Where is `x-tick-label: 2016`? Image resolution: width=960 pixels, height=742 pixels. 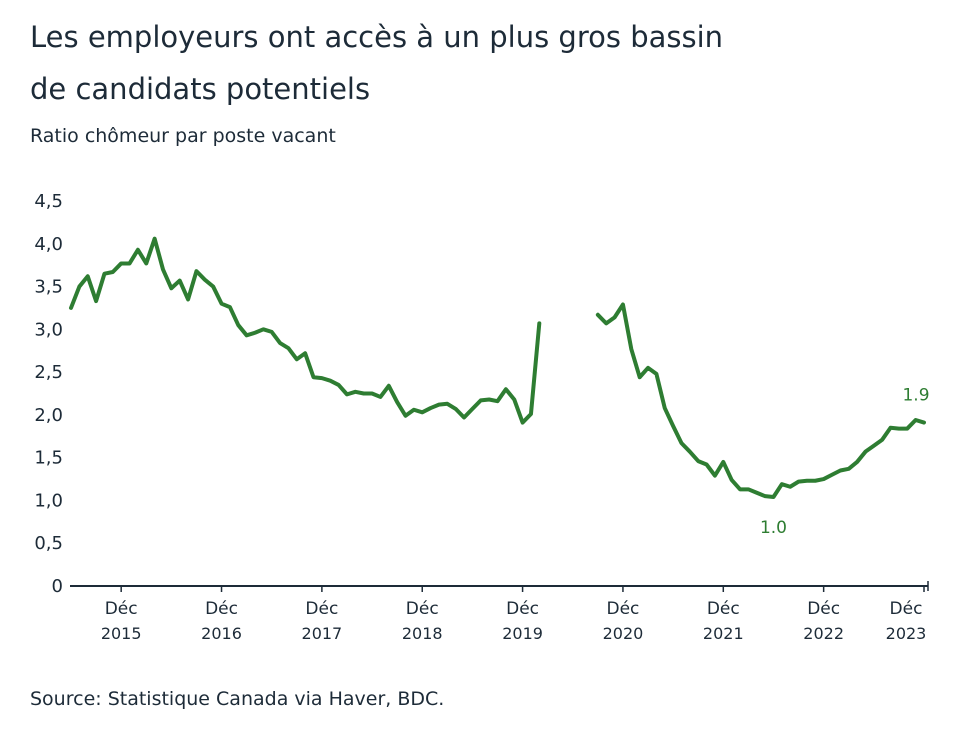
x-tick-label: 2016 is located at coordinates (221, 633).